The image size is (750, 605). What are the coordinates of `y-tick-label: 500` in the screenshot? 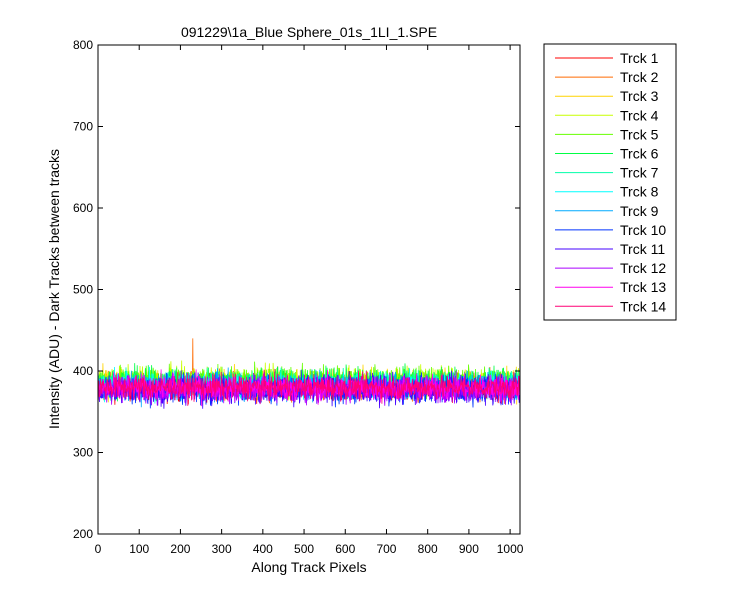 It's located at (83, 290).